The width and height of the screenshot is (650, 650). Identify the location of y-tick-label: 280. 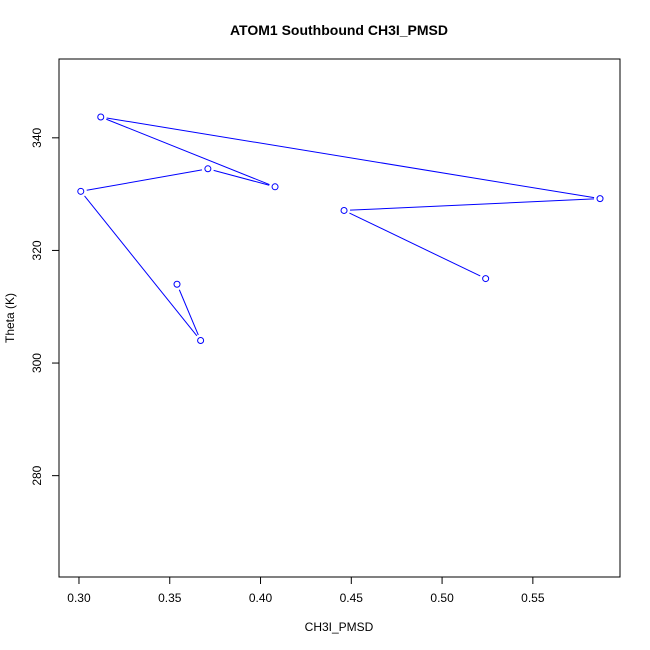
(37, 475).